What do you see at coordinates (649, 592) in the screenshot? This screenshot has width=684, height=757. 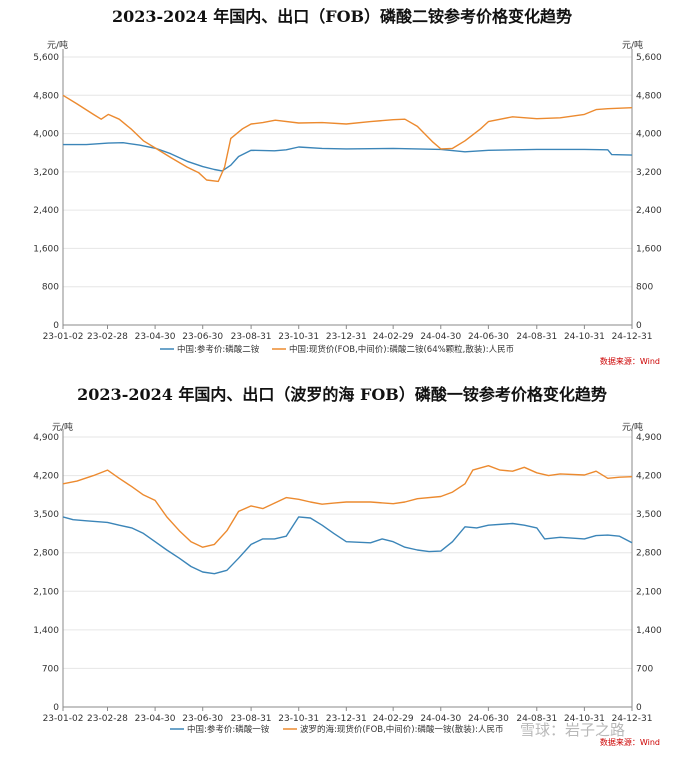 I see `y-tick-label-right: 2,100` at bounding box center [649, 592].